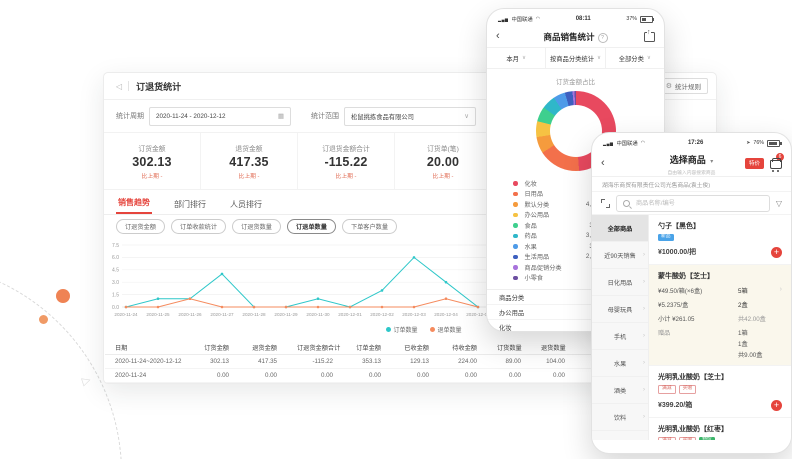  I want to click on tab-1: 部门排行, so click(190, 204).